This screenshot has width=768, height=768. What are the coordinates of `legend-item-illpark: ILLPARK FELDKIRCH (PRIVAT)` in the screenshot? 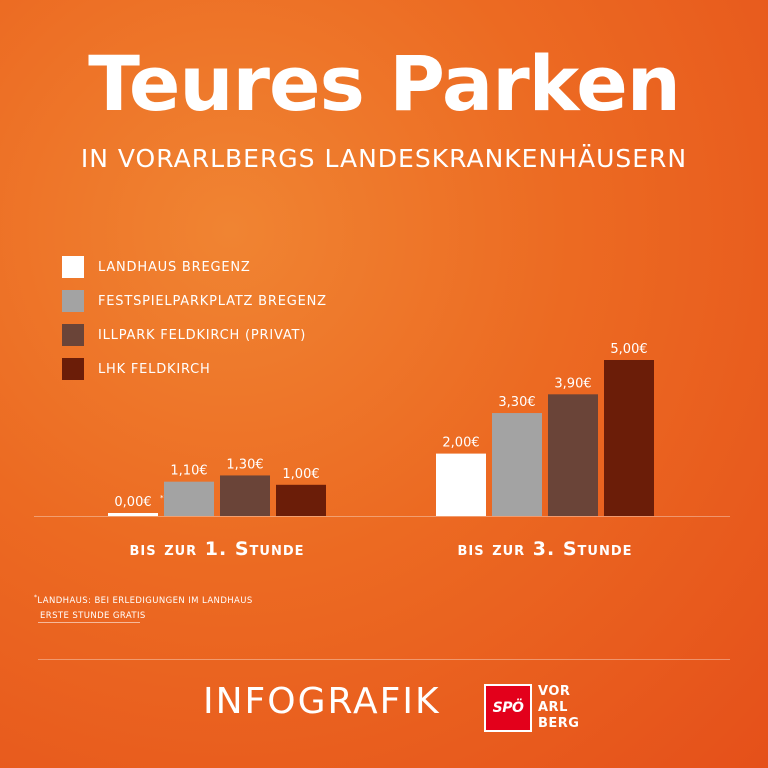 It's located at (194, 335).